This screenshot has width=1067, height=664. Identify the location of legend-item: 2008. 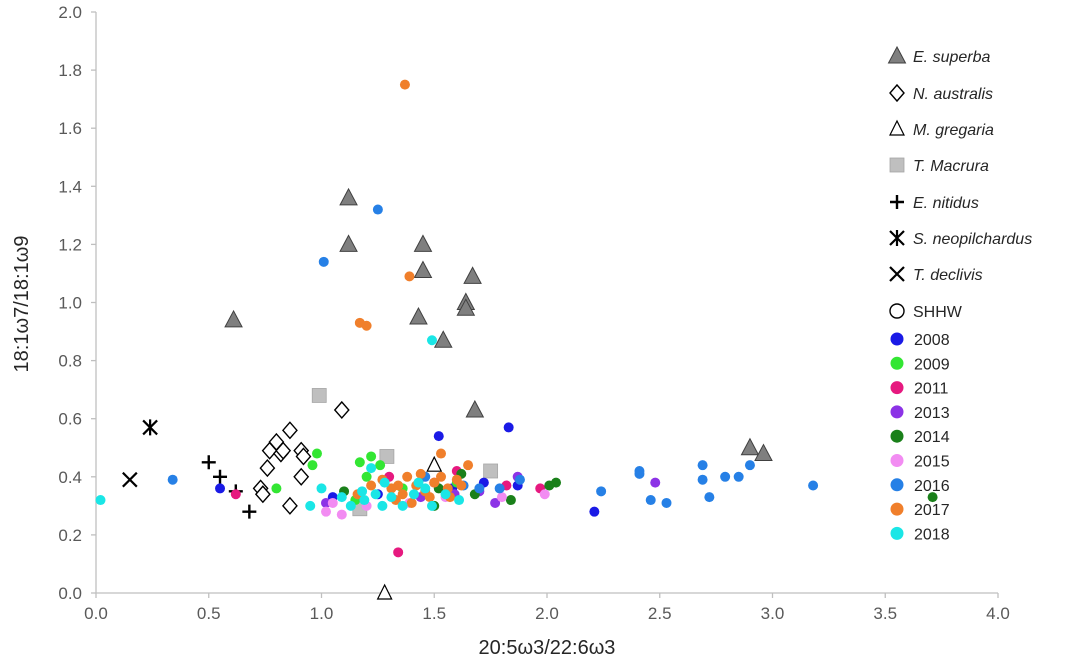
(920, 340).